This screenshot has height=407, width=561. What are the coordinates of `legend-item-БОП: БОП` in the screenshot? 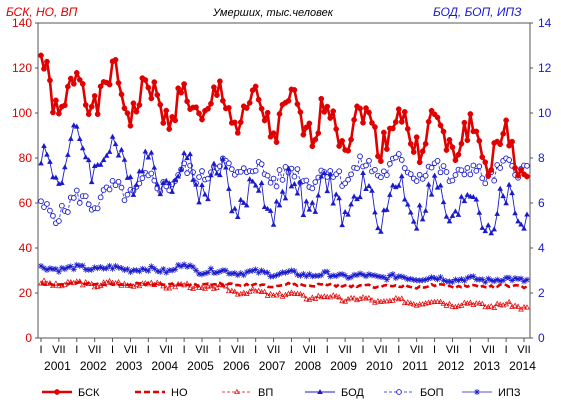 It's located at (414, 393).